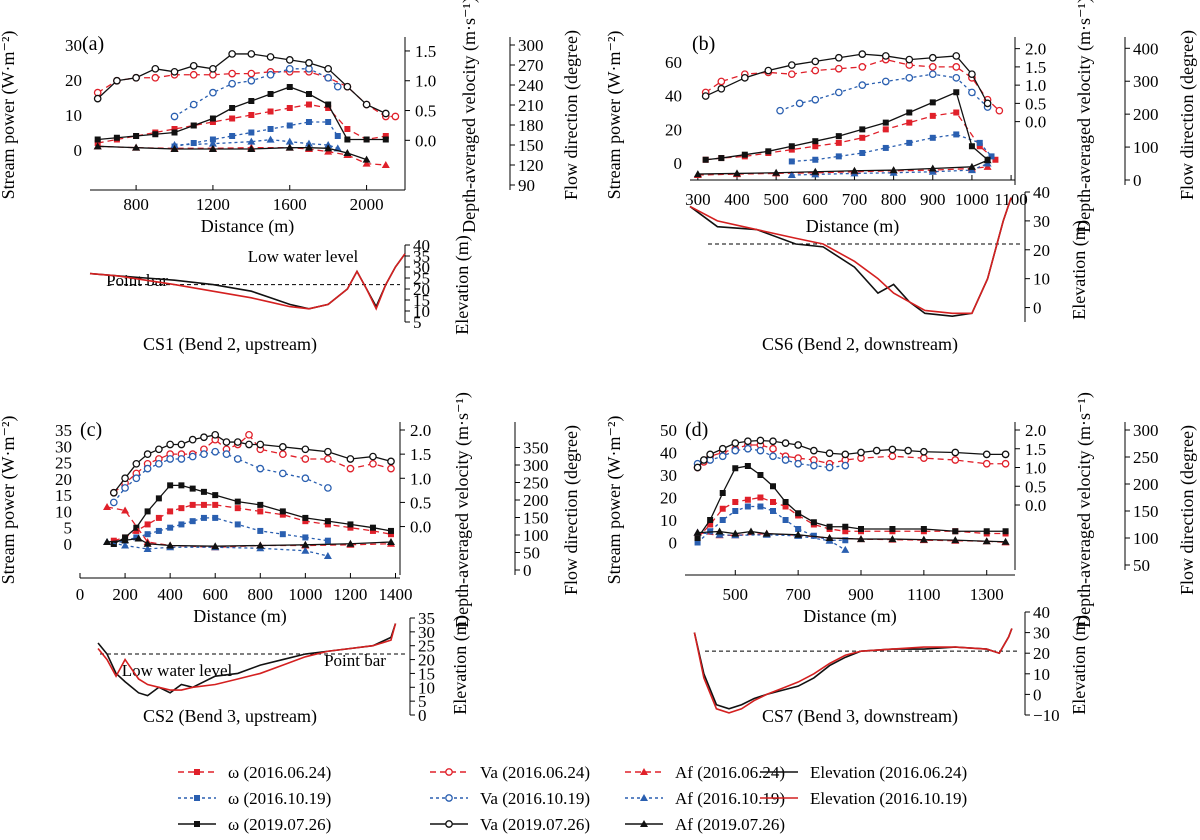 The height and width of the screenshot is (840, 1200). What do you see at coordinates (230, 344) in the screenshot?
I see `panel-caption: CS1 (Bend 2, upstream)` at bounding box center [230, 344].